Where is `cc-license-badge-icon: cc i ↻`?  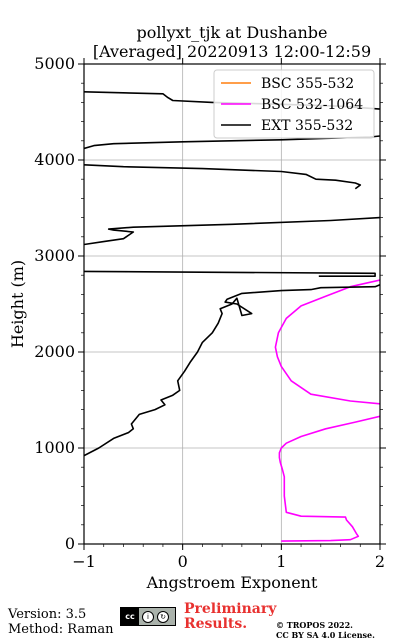 cc-license-badge-icon: cc i ↻ is located at coordinates (148, 616).